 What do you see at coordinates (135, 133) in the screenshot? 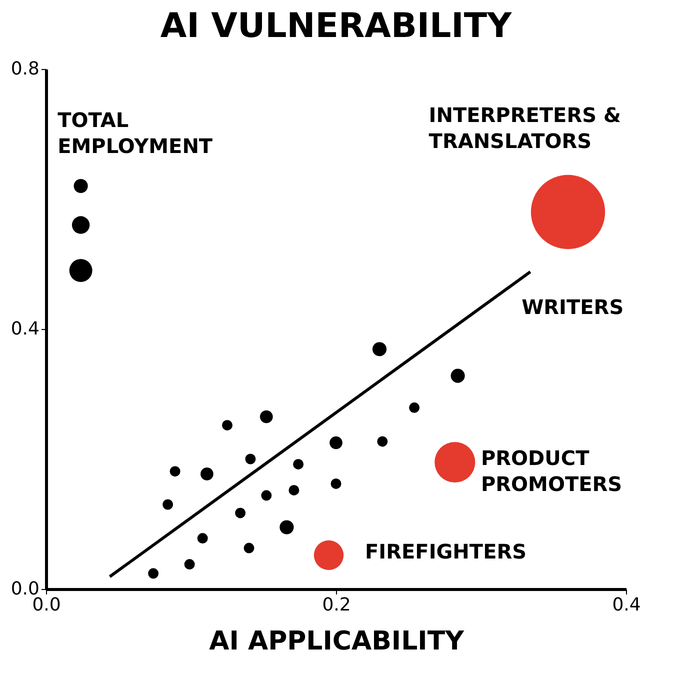
I see `annotation: TOTAL EMPLOYMENT` at bounding box center [135, 133].